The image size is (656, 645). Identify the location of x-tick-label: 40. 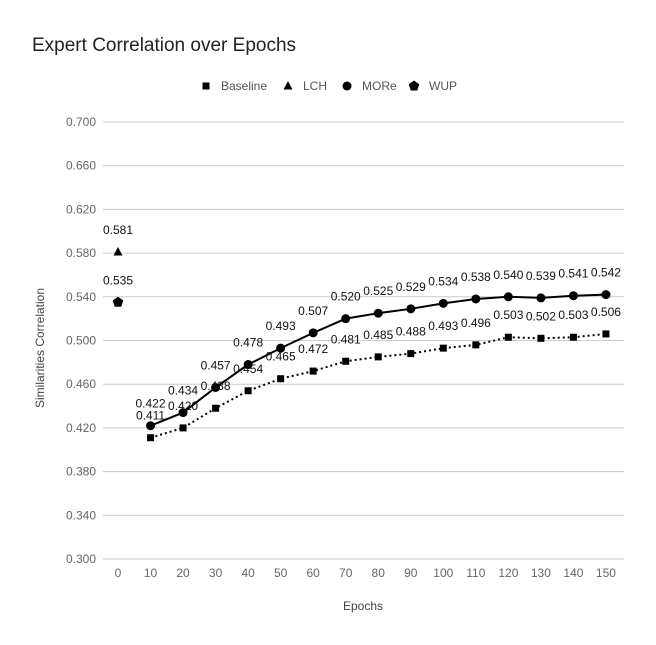
(248, 573).